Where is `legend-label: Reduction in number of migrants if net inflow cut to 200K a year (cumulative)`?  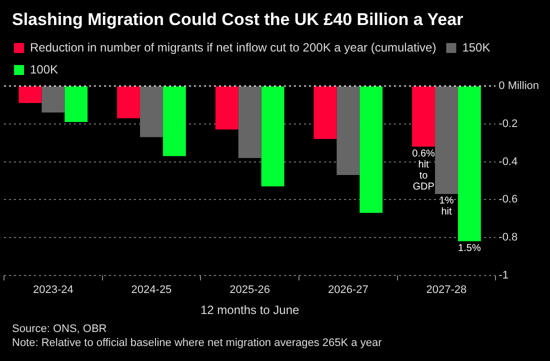 legend-label: Reduction in number of migrants if net inflow cut to 200K a year (cumulative) is located at coordinates (233, 47).